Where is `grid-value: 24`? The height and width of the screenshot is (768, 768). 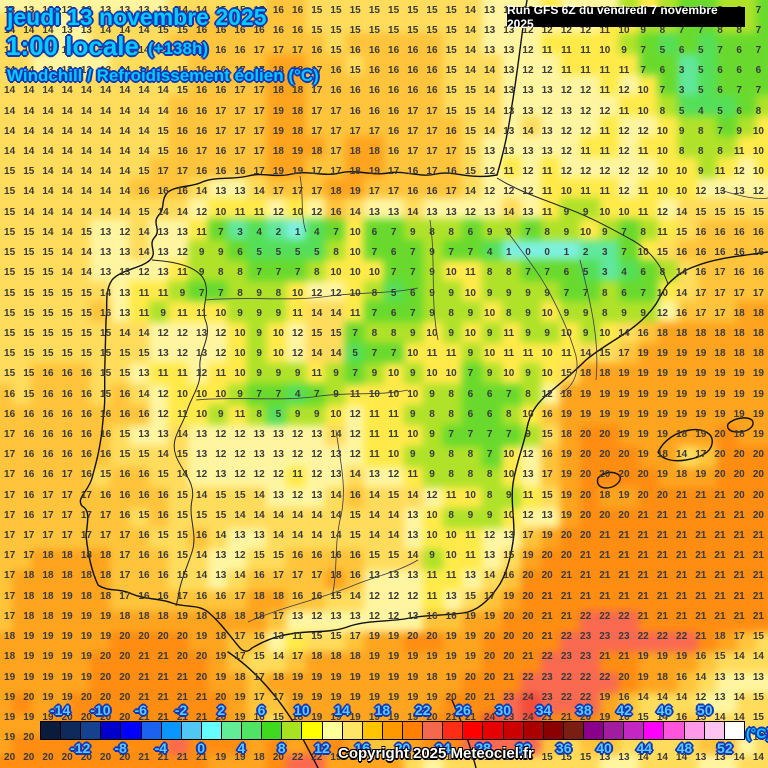
grid-value: 24 is located at coordinates (528, 717).